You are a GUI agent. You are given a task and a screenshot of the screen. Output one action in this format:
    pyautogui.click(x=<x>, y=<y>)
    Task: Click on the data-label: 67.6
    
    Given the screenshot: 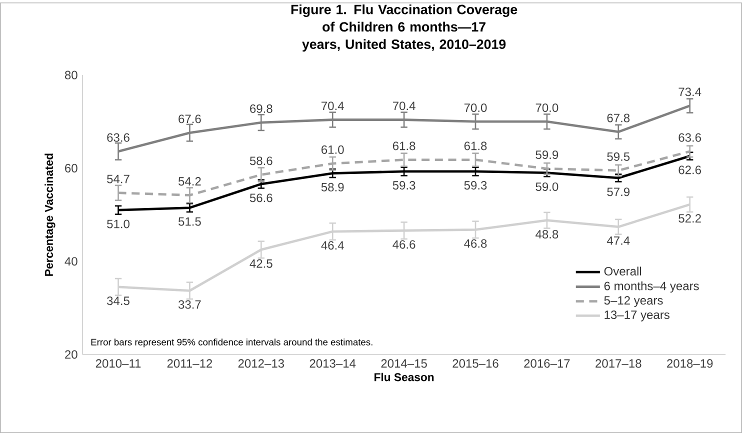 What is the action you would take?
    pyautogui.click(x=189, y=119)
    